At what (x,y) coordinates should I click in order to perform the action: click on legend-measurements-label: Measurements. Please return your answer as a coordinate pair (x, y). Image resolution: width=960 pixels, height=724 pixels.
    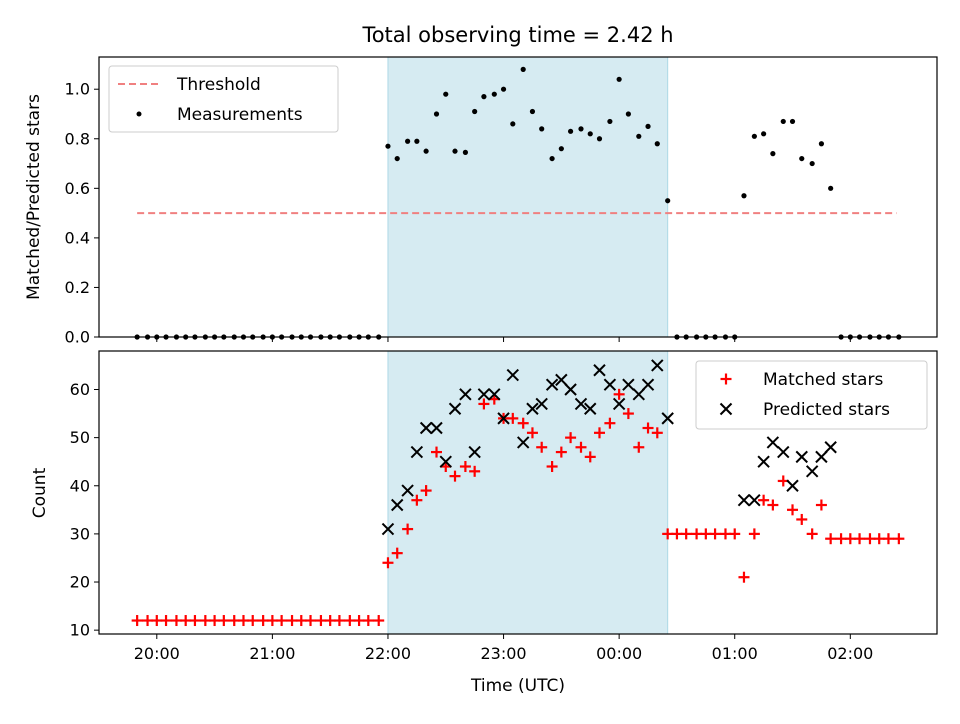
    Looking at the image, I should click on (240, 115).